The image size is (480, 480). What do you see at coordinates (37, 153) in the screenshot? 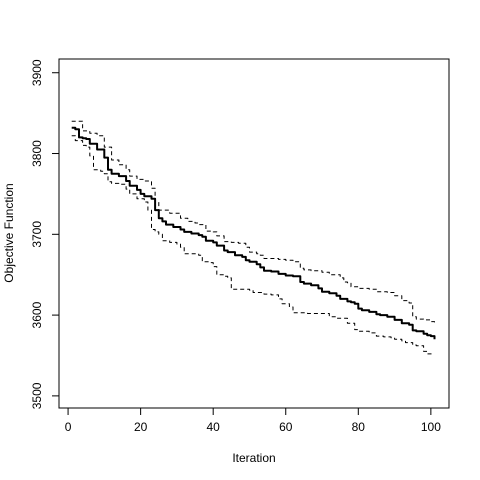
I see `y-tick-label: 3800` at bounding box center [37, 153].